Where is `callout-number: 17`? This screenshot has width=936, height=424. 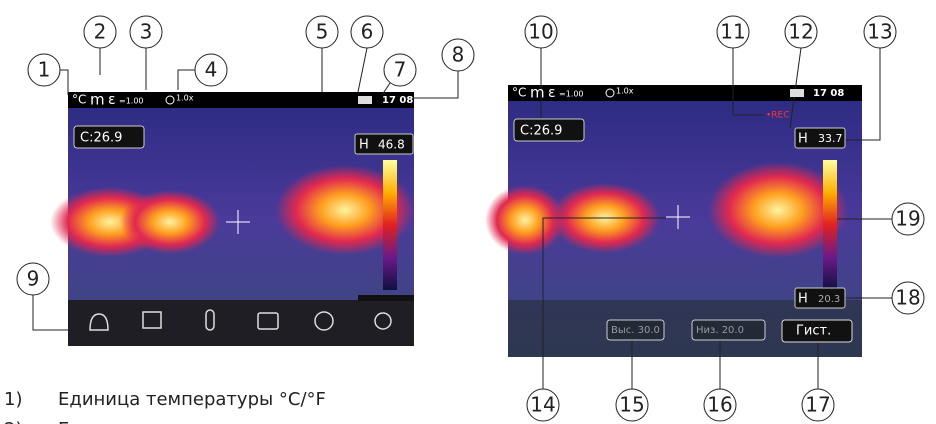 callout-number: 17 is located at coordinates (817, 405).